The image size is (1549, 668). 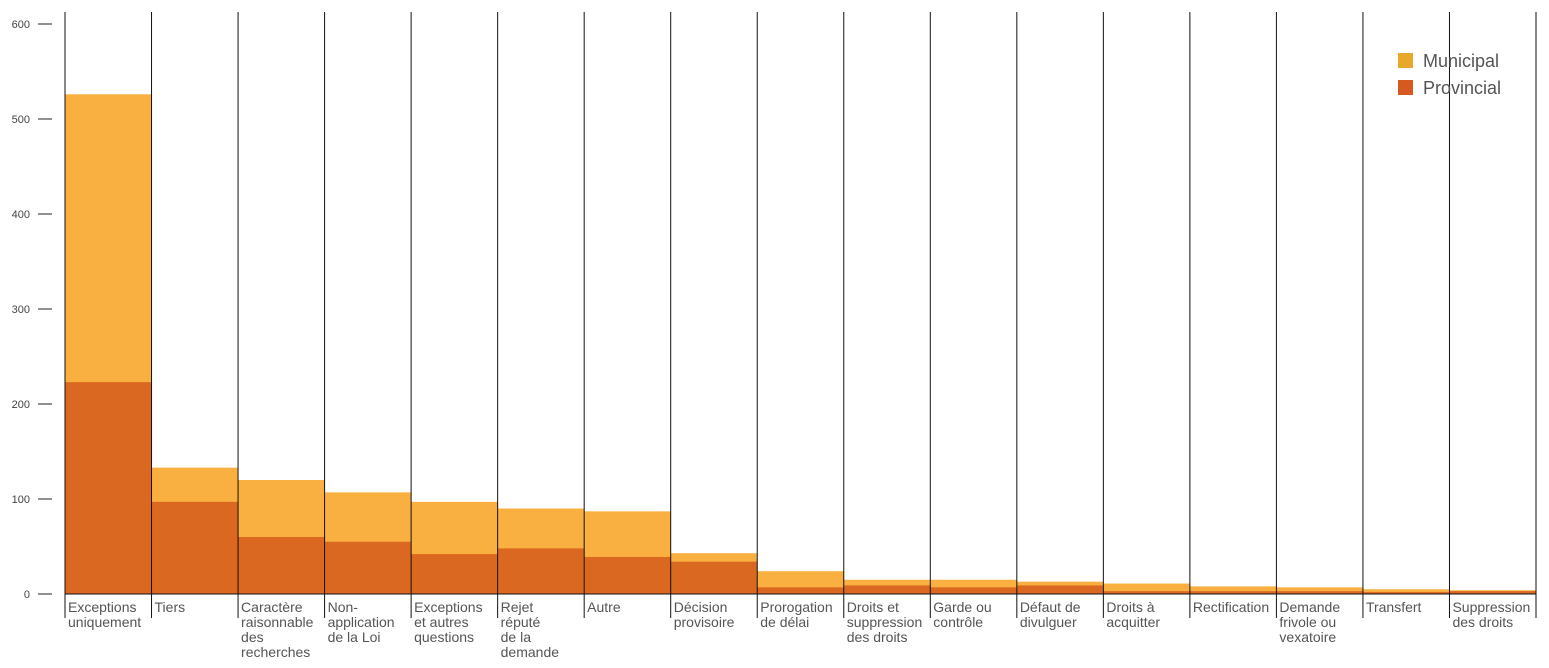 What do you see at coordinates (1462, 88) in the screenshot?
I see `legend-label-provincial: Provincial` at bounding box center [1462, 88].